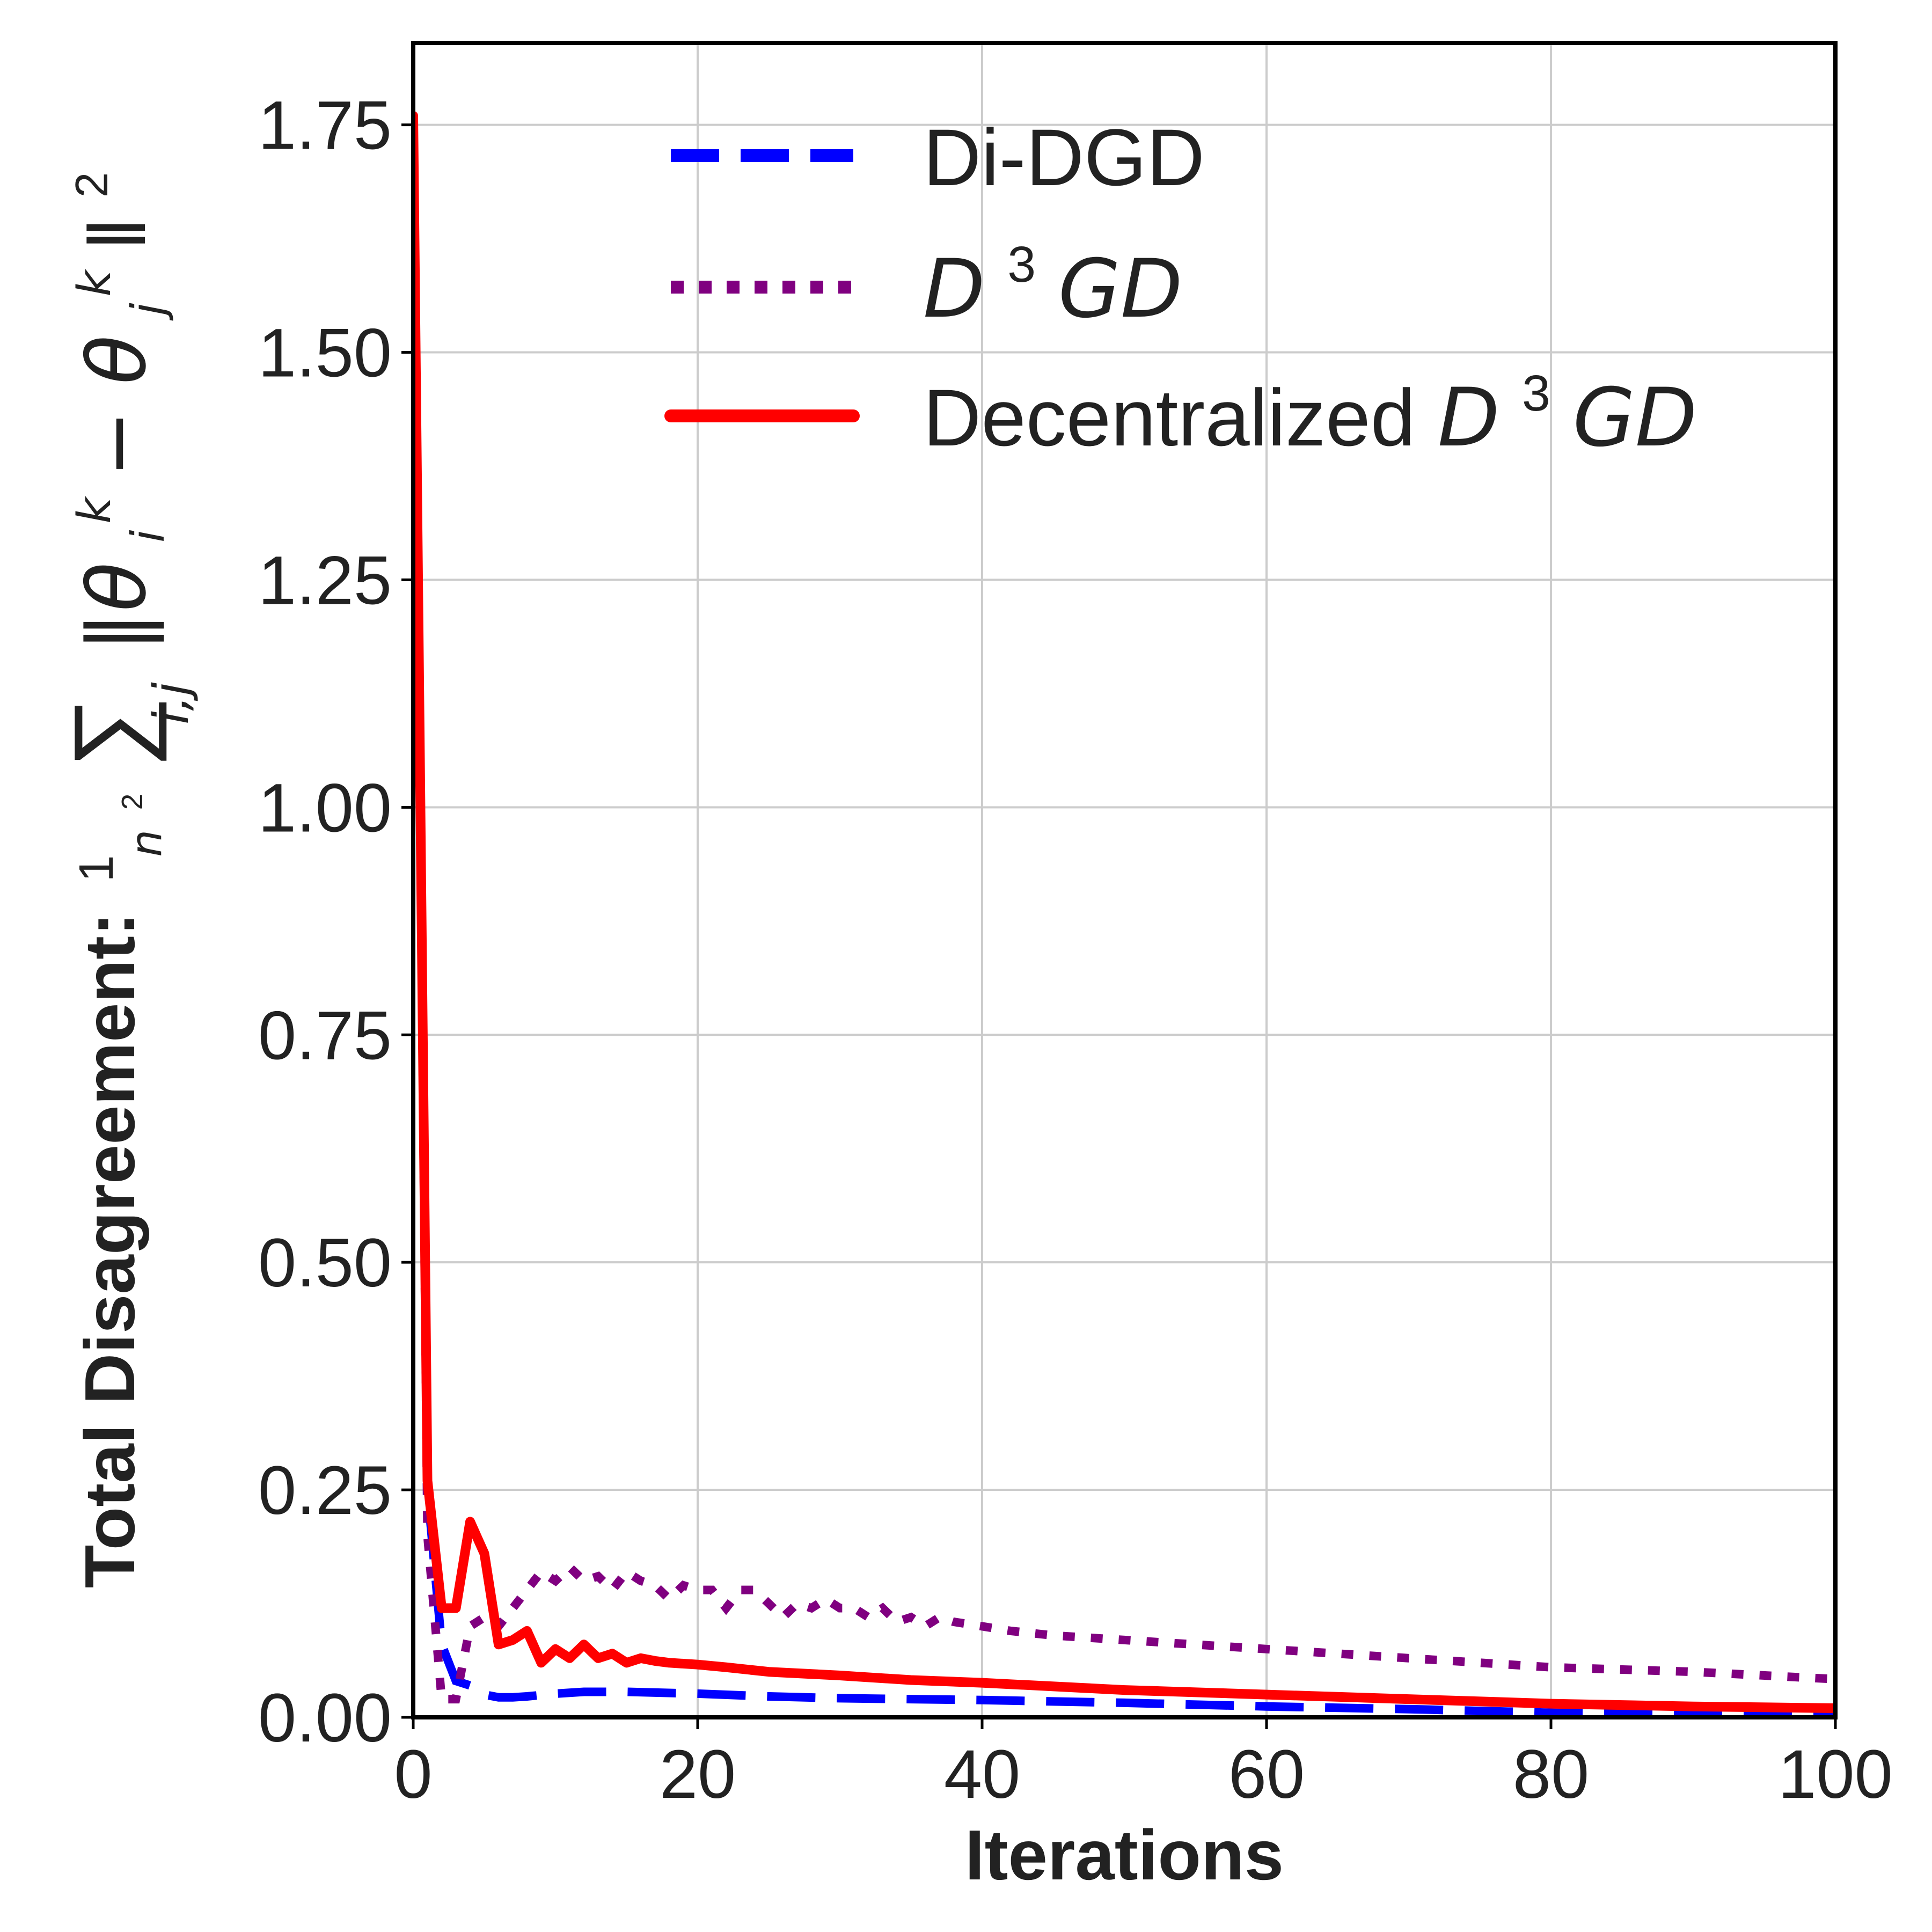 The width and height of the screenshot is (1932, 1932). Describe the element at coordinates (1052, 272) in the screenshot. I see `legend-label-d3gd: D 3 GD` at that location.